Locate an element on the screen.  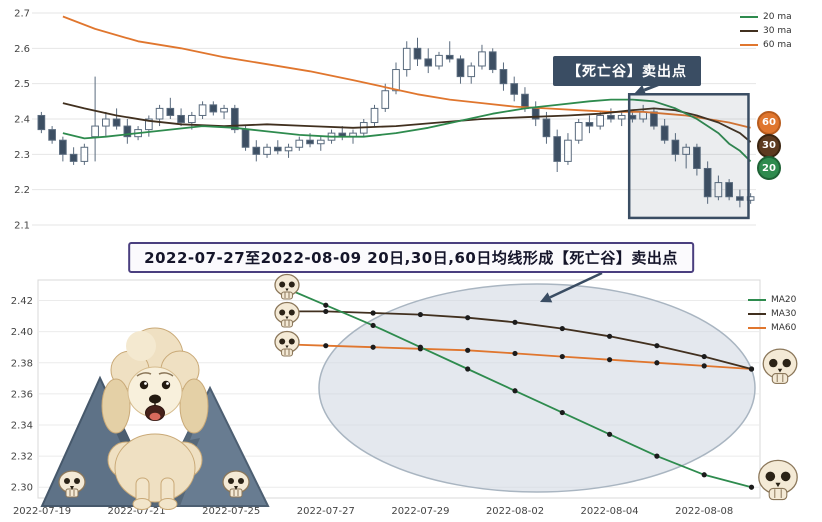
x-axis-tick-label: 2022-08-04 is located at coordinates (610, 511).